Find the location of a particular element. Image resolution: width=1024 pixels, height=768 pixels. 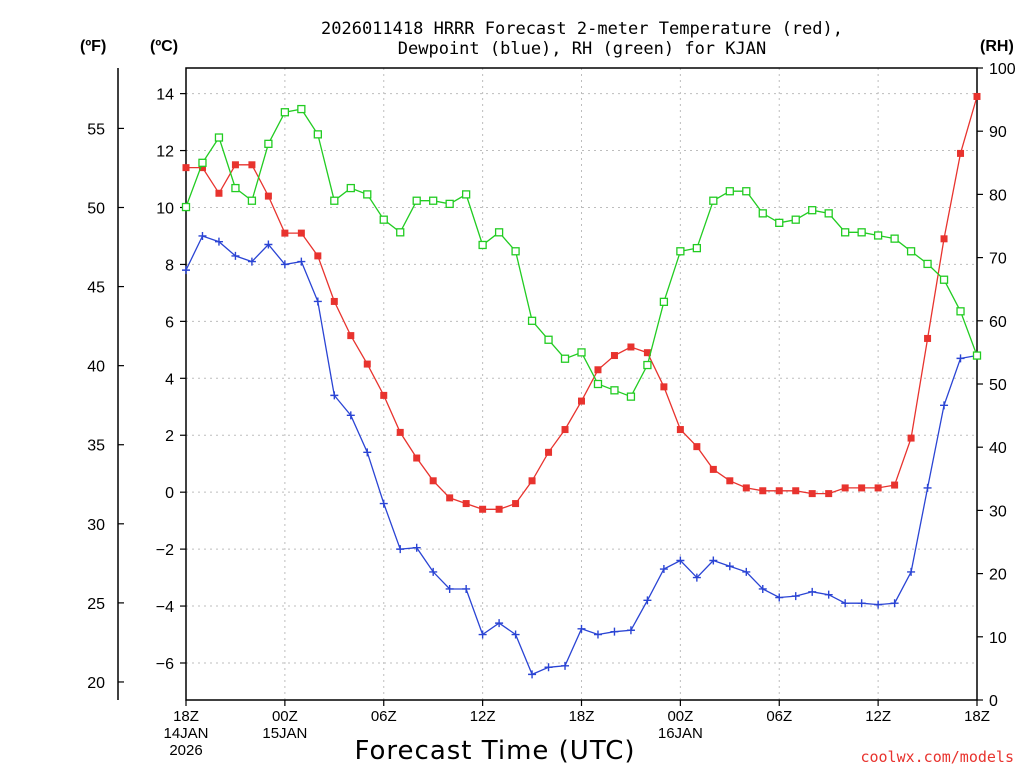

rh-unit-label: (RH) is located at coordinates (997, 46).